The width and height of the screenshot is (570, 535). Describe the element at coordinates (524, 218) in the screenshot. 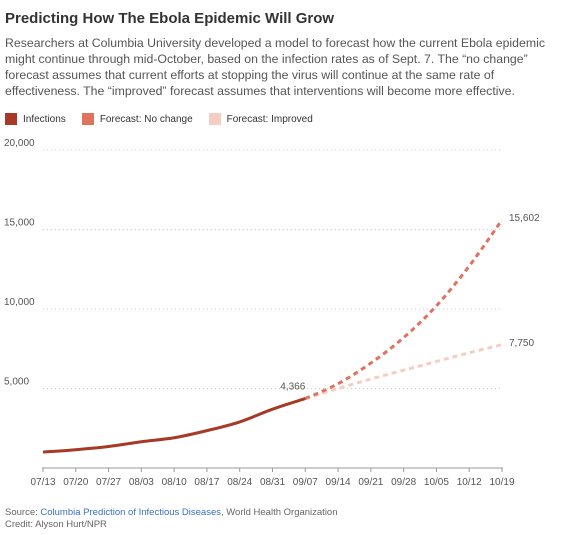

I see `data-label: 15,602` at that location.